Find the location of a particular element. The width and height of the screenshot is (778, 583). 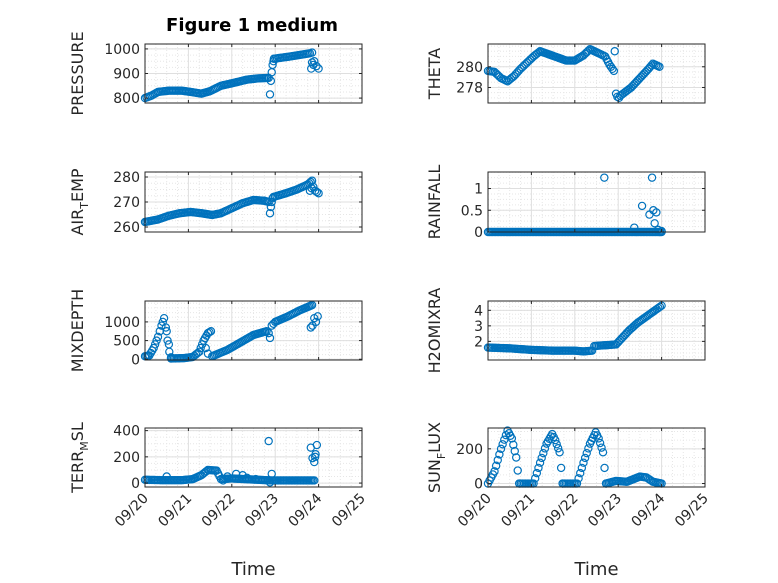

y-tick-label: 1000 is located at coordinates (122, 323).